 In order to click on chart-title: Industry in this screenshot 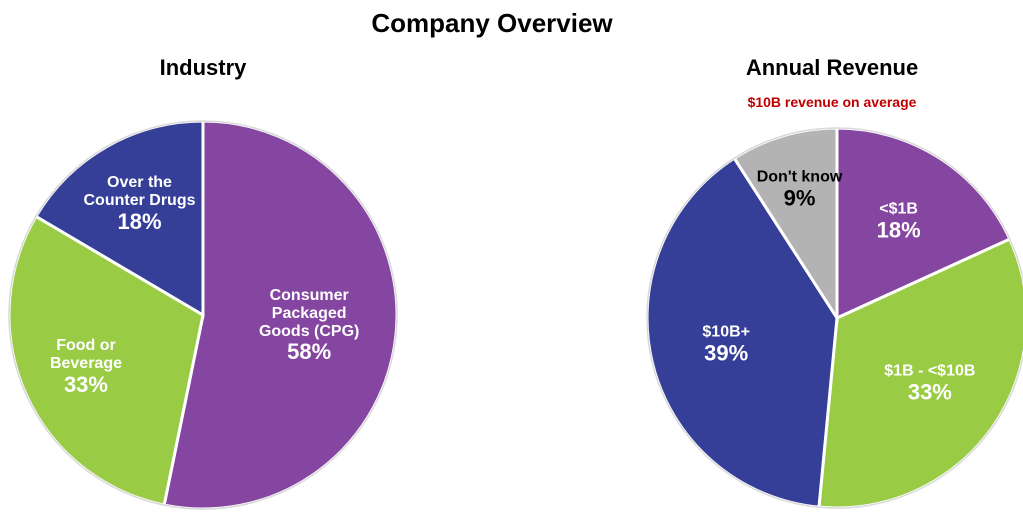, I will do `click(203, 67)`.